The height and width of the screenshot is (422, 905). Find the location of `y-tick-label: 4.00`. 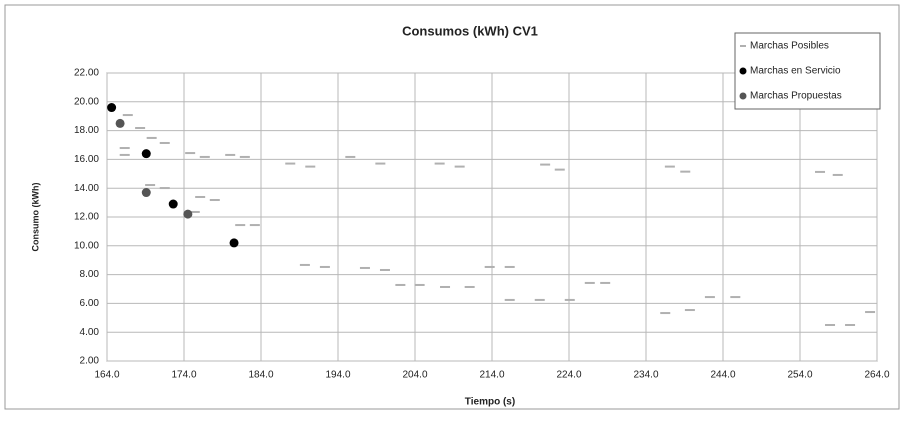

y-tick-label: 4.00 is located at coordinates (90, 332).